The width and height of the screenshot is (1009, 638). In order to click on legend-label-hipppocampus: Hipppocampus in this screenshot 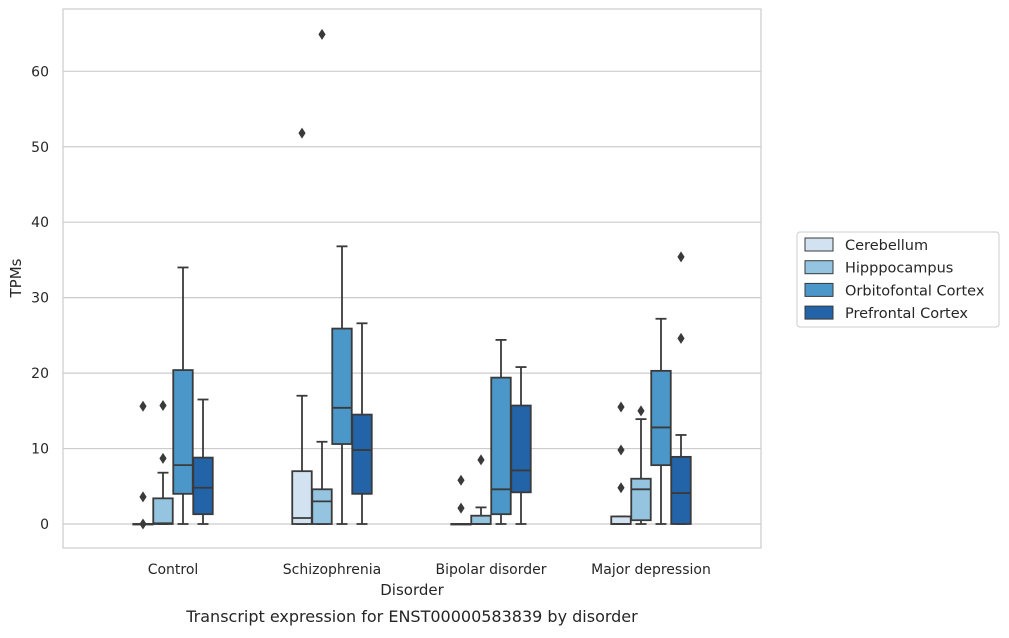, I will do `click(899, 269)`.